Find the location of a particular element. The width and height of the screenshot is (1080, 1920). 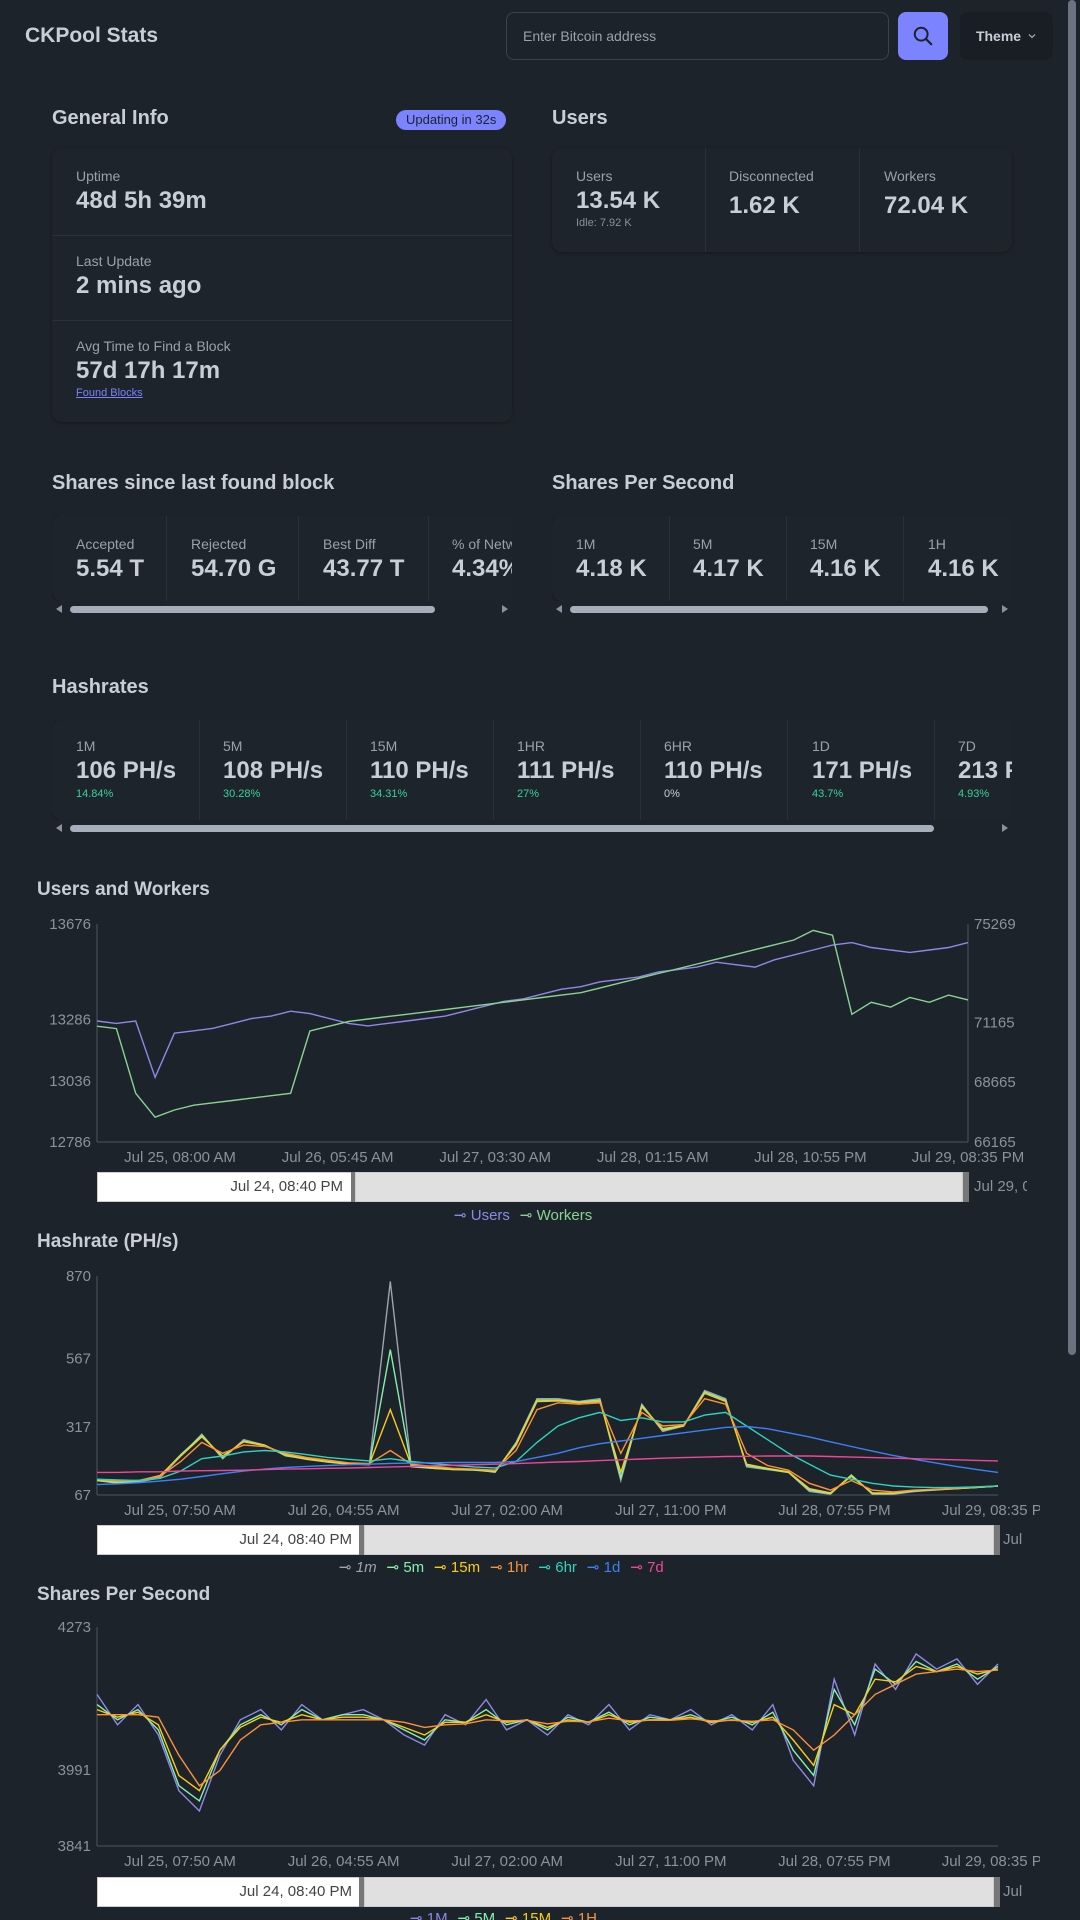

general-info-title: General Info is located at coordinates (110, 118).